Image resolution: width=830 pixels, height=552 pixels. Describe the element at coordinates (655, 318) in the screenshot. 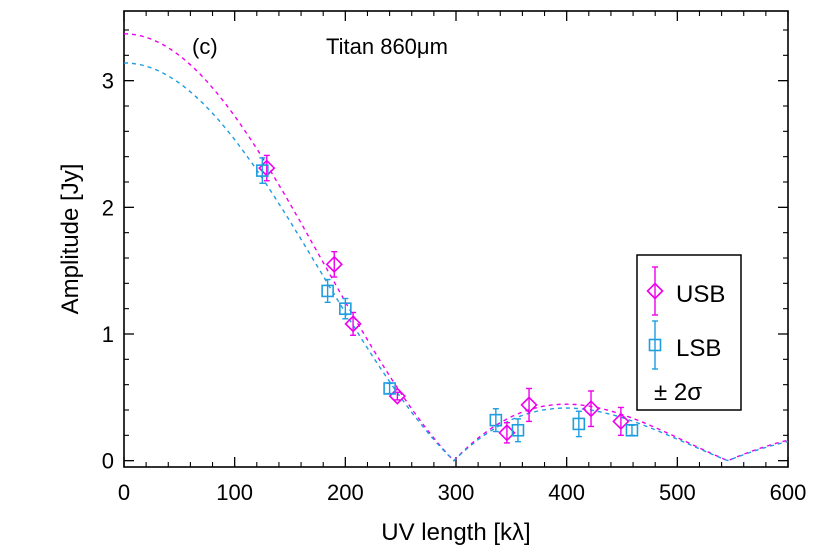

I see `legend-symbols` at that location.